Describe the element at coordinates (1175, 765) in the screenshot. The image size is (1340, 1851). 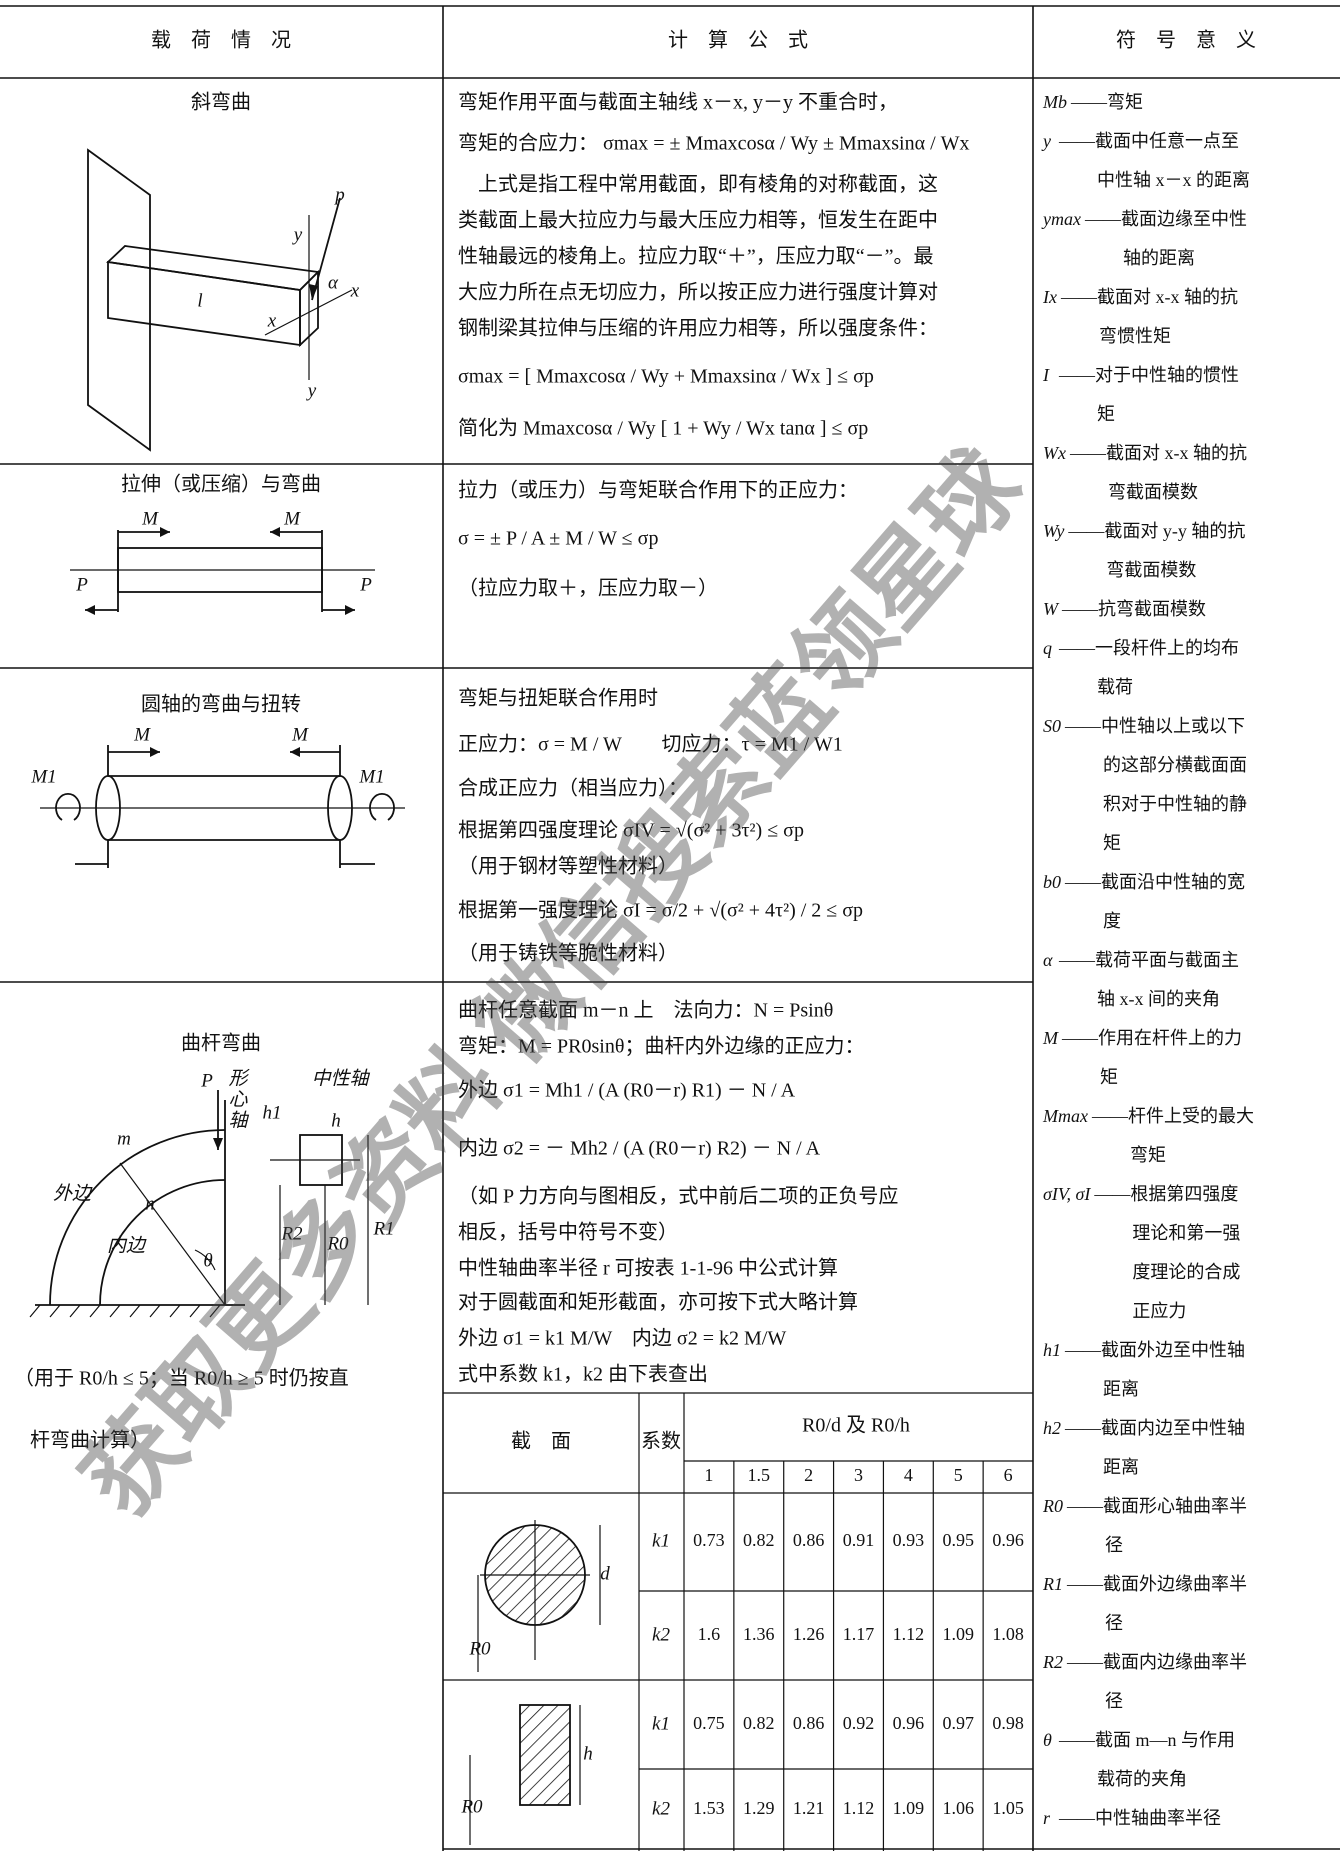
I see `symbol-description: 的这部分横截面面` at that location.